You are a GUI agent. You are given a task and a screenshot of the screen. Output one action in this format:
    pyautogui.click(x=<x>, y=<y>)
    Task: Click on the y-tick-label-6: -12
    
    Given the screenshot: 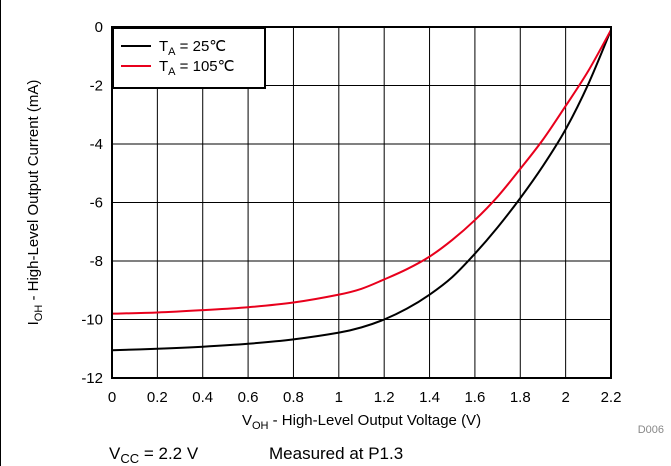 What is the action you would take?
    pyautogui.click(x=92, y=378)
    